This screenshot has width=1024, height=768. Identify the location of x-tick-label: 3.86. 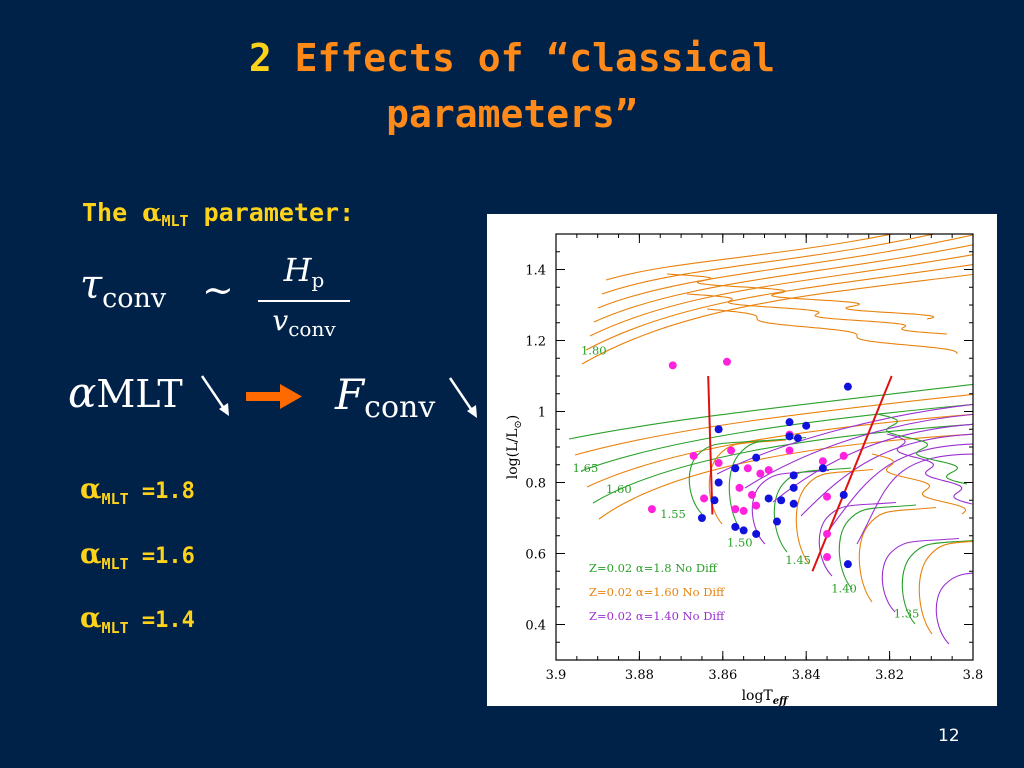
(722, 675).